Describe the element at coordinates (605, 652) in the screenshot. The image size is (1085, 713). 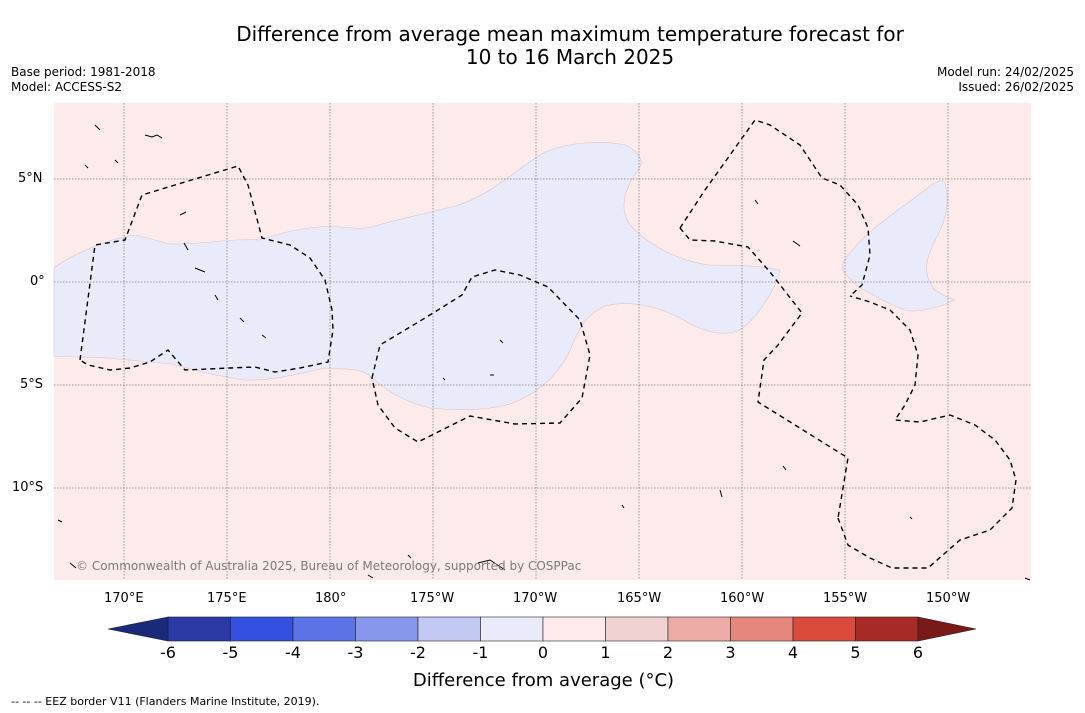
I see `colorbar-tick-label: 1` at that location.